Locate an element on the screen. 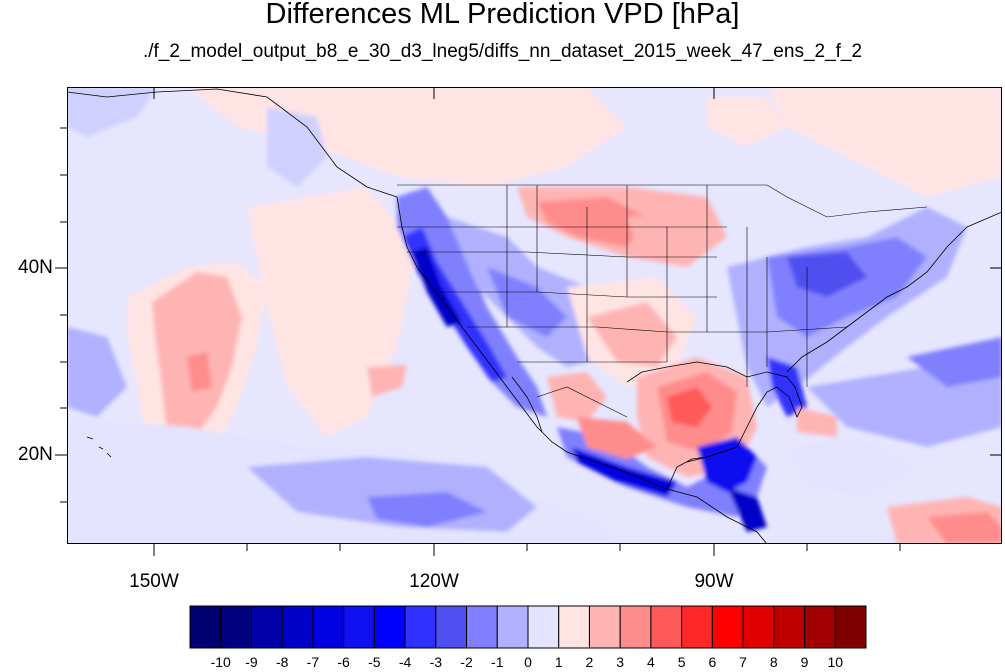  lat-label-20n: 20N is located at coordinates (35, 454).